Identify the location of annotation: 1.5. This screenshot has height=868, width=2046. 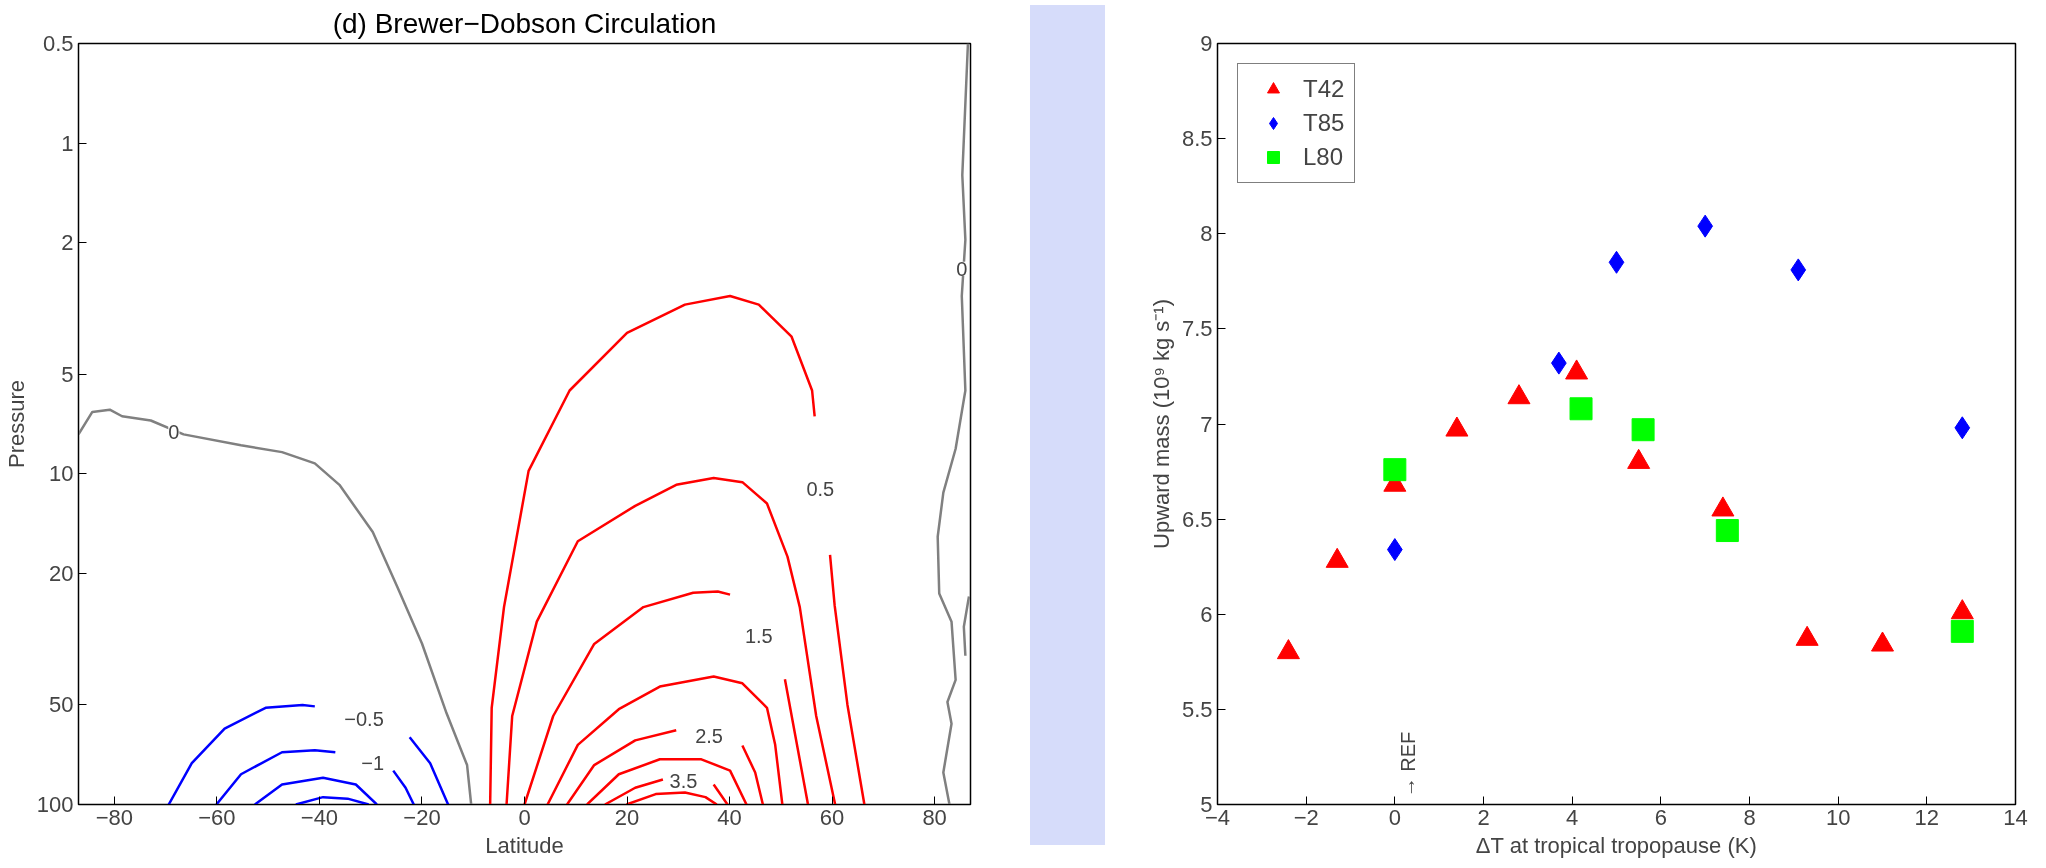
(758, 636).